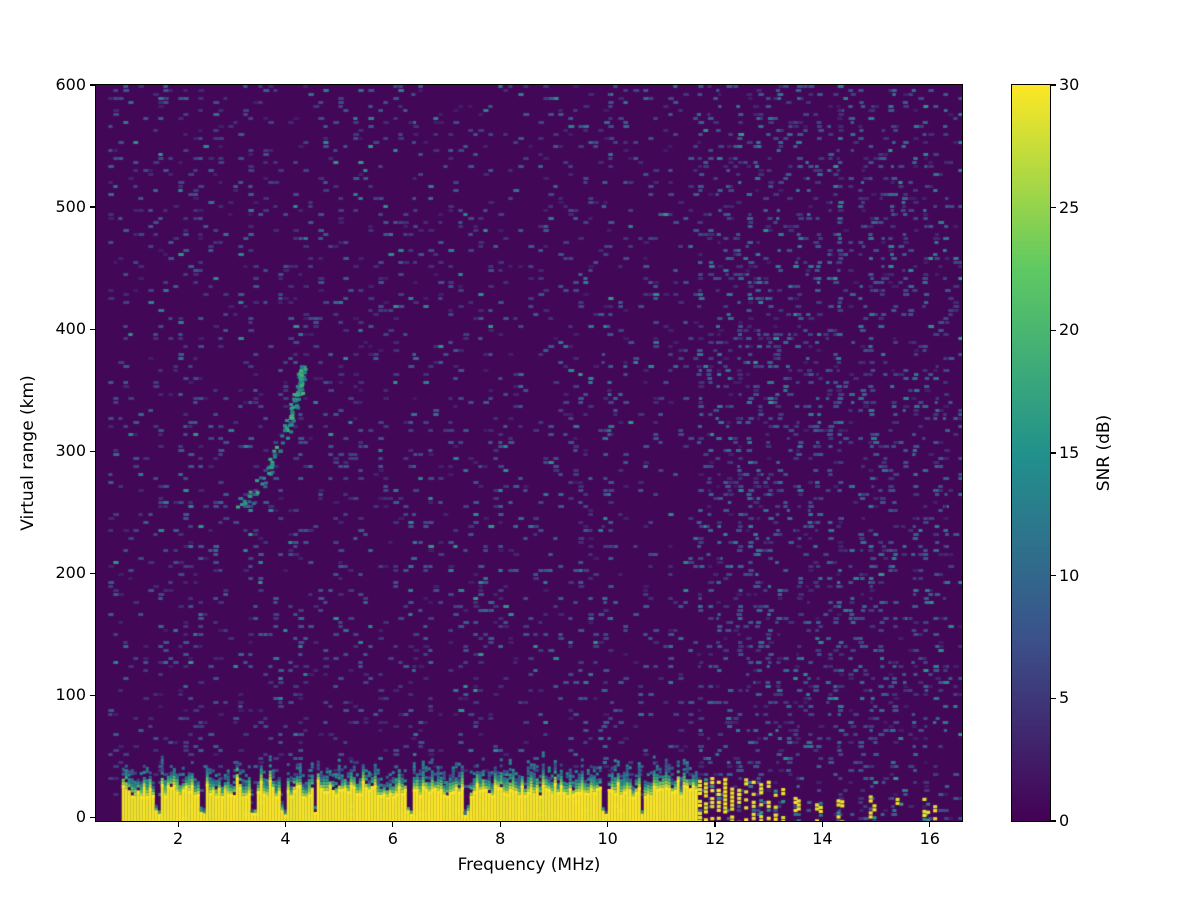 This screenshot has width=1200, height=900. I want to click on colorbar-gradient, so click(1031, 453).